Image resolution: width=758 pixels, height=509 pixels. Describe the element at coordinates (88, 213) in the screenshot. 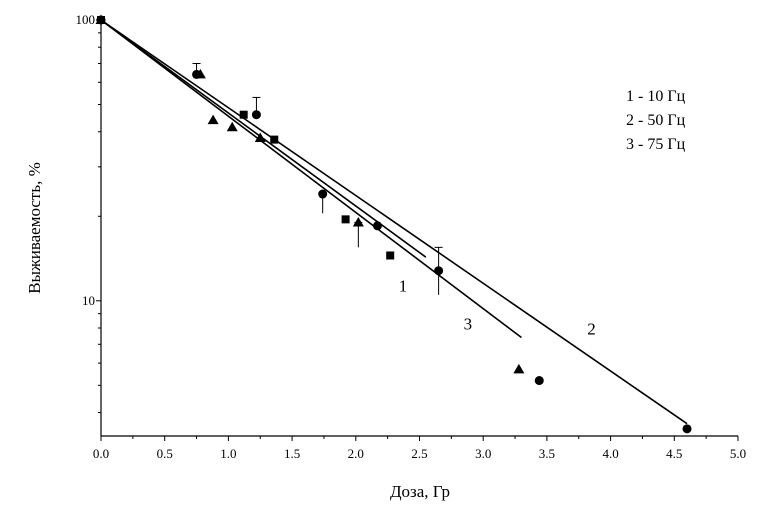

I see `y-axis-ticks: 10 100` at that location.